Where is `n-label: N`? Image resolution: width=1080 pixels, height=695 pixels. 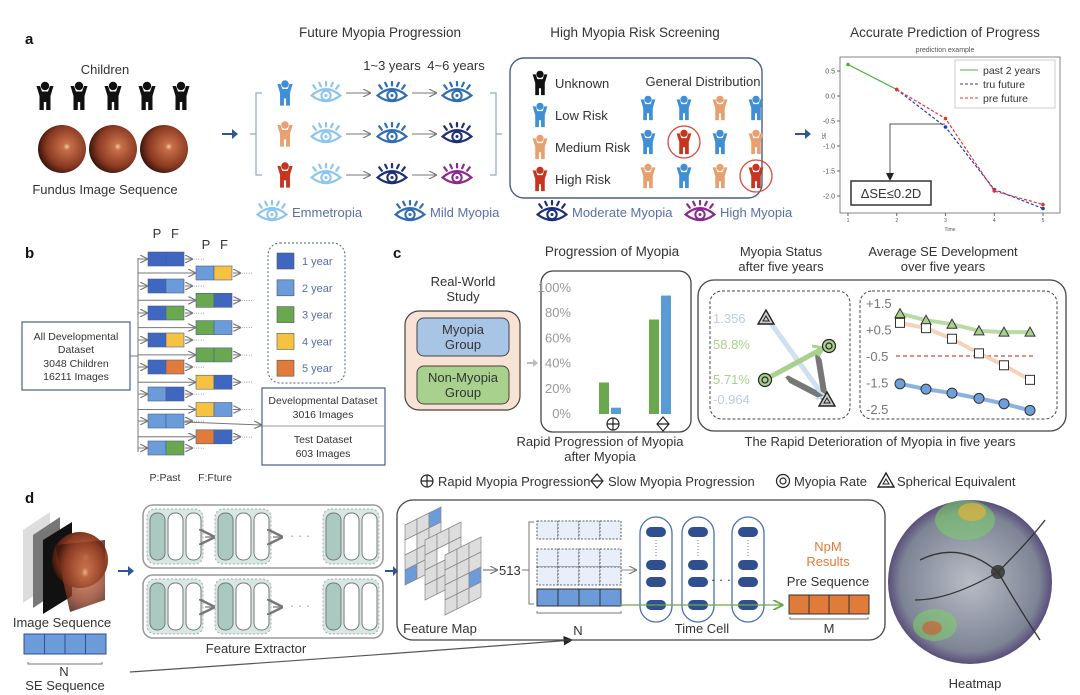
n-label: N is located at coordinates (577, 630).